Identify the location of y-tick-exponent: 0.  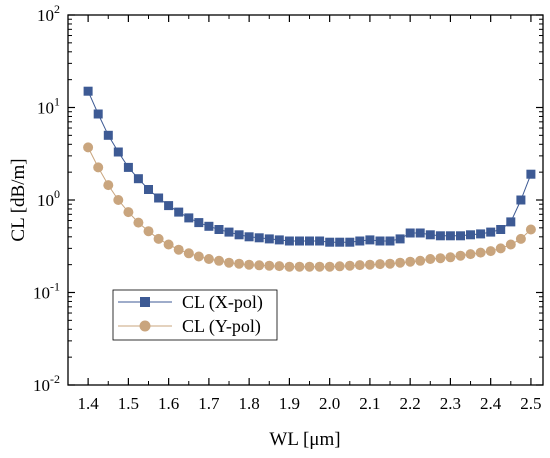
(57, 194).